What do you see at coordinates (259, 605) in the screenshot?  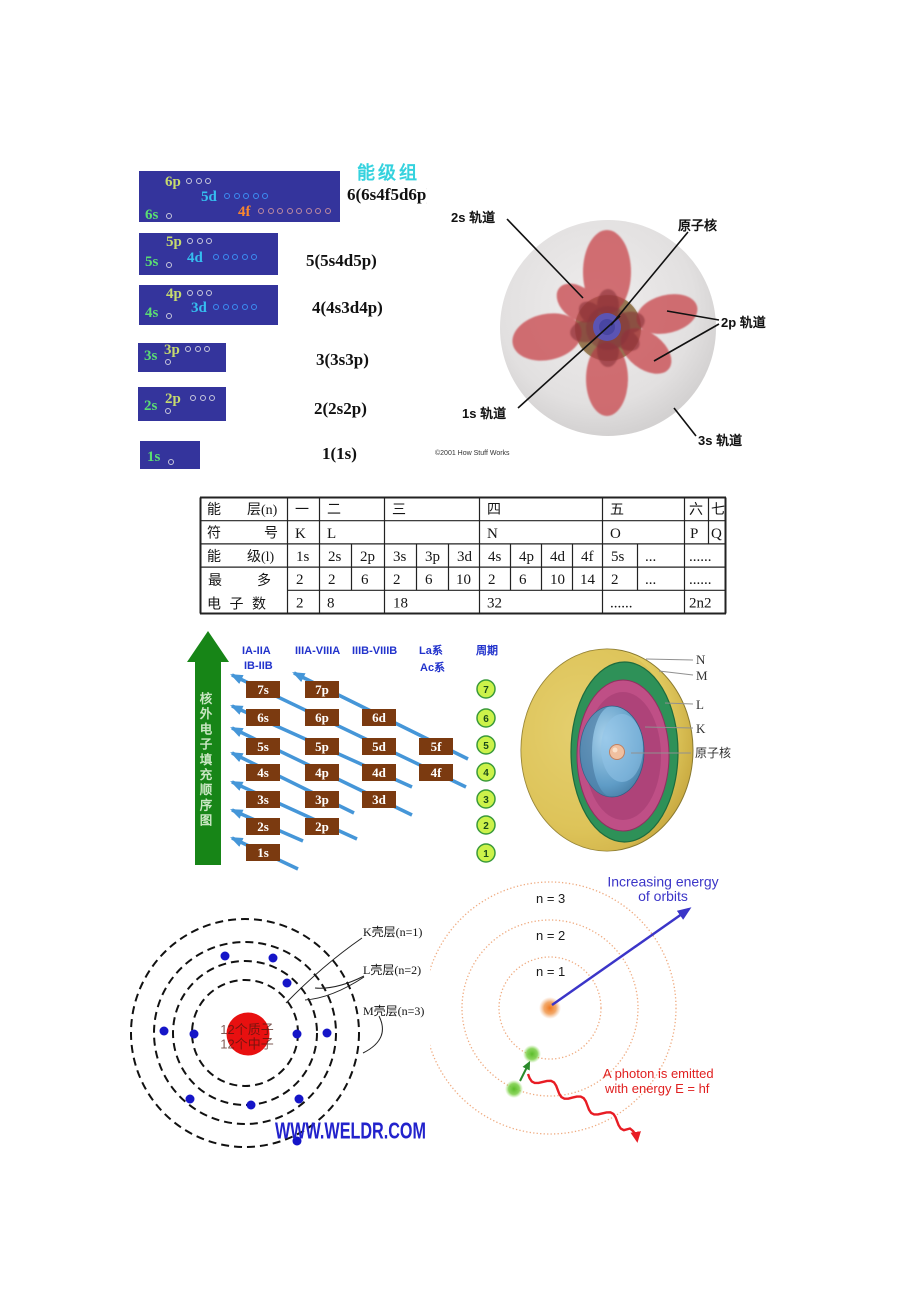 I see `svg-text: 数` at bounding box center [259, 605].